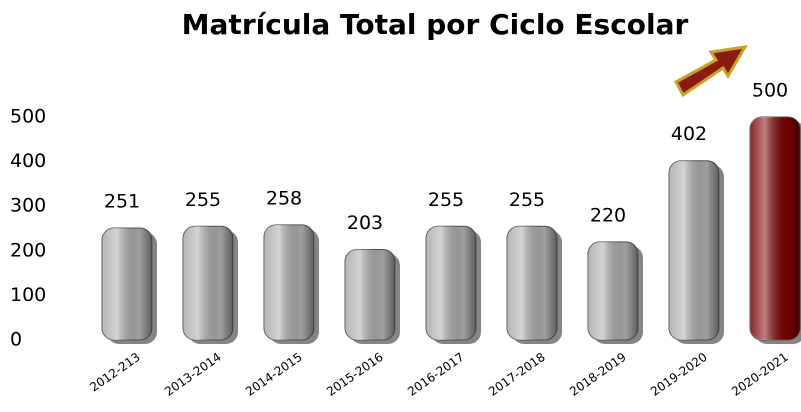  What do you see at coordinates (122, 202) in the screenshot?
I see `data-label: 251` at bounding box center [122, 202].